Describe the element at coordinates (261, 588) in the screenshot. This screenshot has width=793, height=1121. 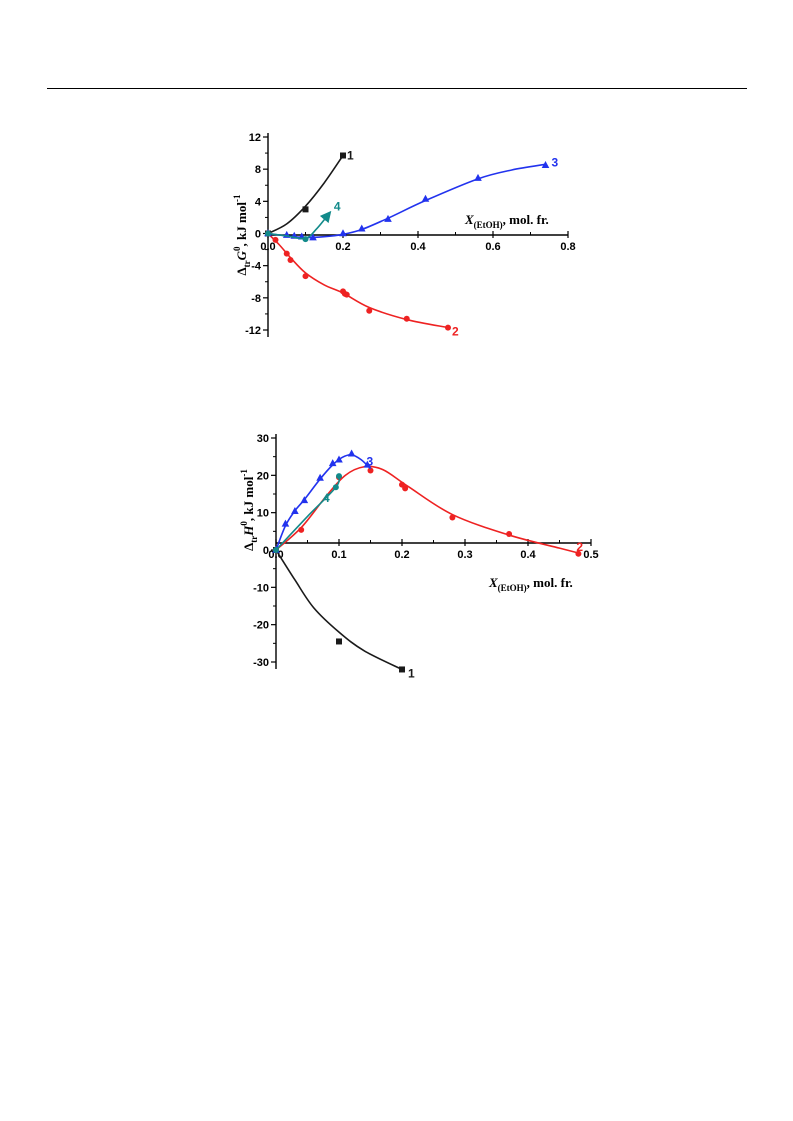
I see `y-tick-label: -10` at that location.